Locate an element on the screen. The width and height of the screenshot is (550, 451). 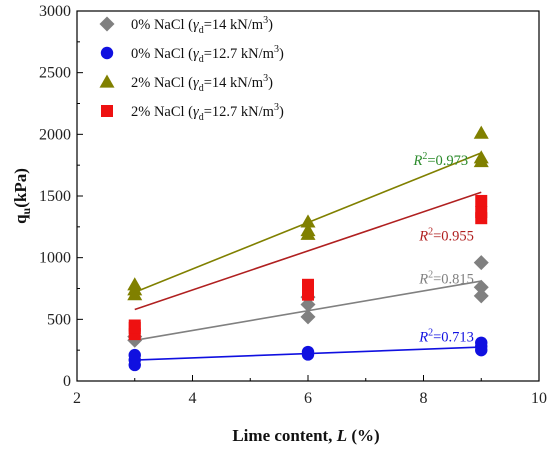
y-tick-label: 0 is located at coordinates (67, 381).